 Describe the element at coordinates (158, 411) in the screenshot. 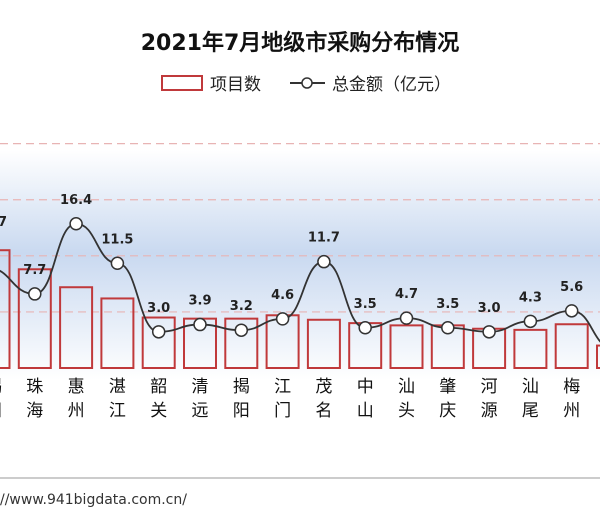

I see `category-label-bottom: 关` at that location.